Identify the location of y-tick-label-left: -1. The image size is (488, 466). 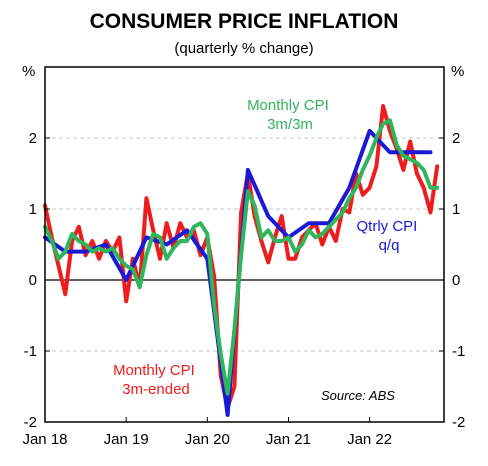
(30, 351).